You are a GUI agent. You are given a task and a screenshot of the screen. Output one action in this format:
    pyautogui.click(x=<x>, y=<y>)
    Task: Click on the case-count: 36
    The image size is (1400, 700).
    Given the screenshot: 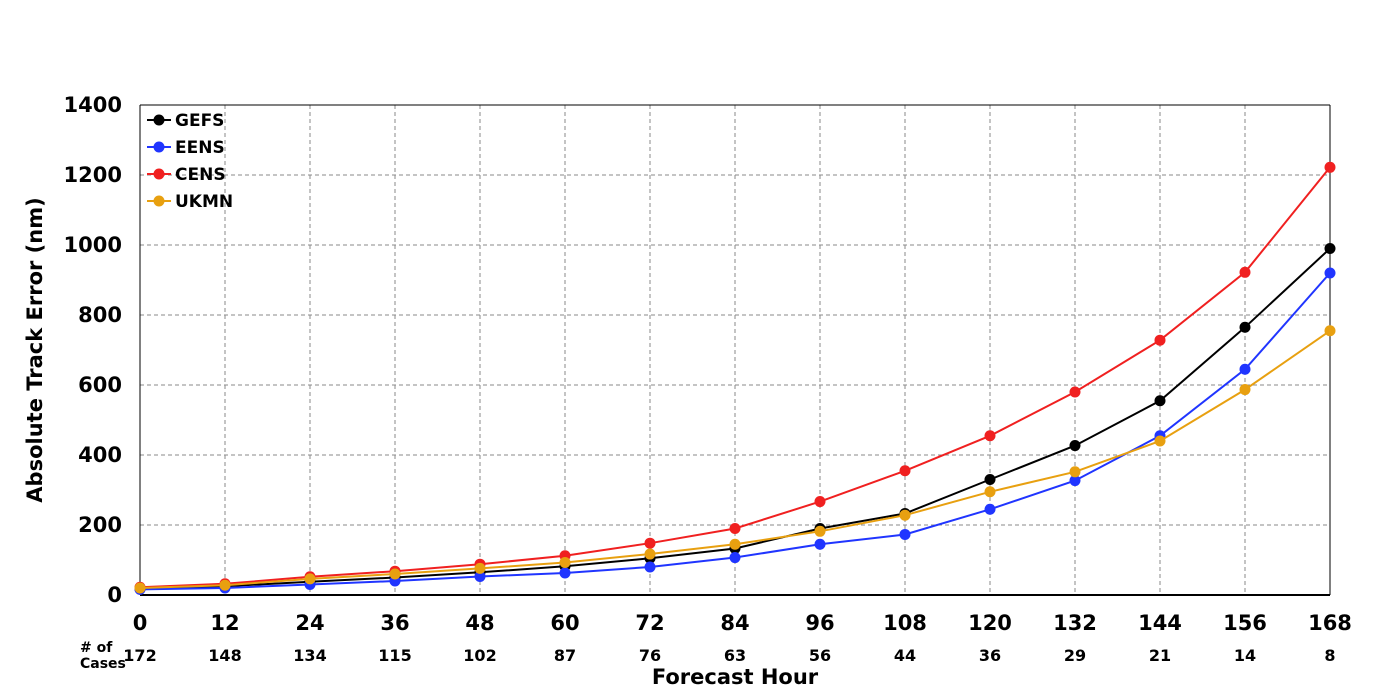 What is the action you would take?
    pyautogui.click(x=990, y=655)
    